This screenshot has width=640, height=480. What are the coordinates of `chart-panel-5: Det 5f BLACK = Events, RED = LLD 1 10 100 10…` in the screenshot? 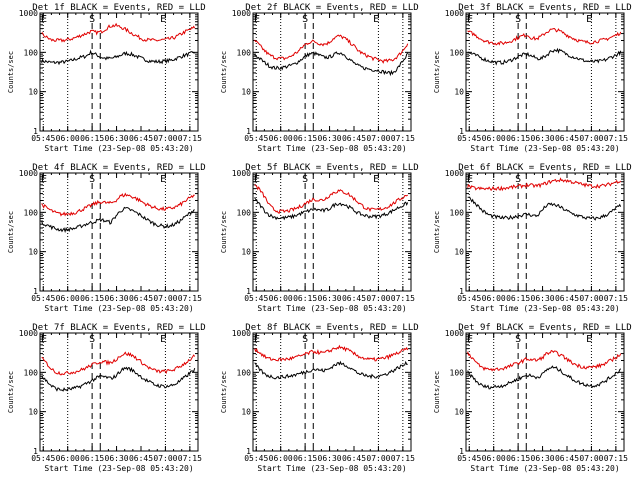 It's located at (319, 238).